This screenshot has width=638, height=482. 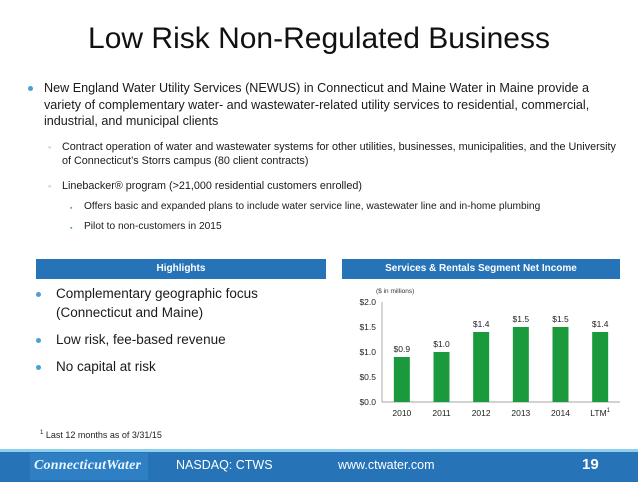 I want to click on ticker-text: NASDAQ: CTWS, so click(x=224, y=465).